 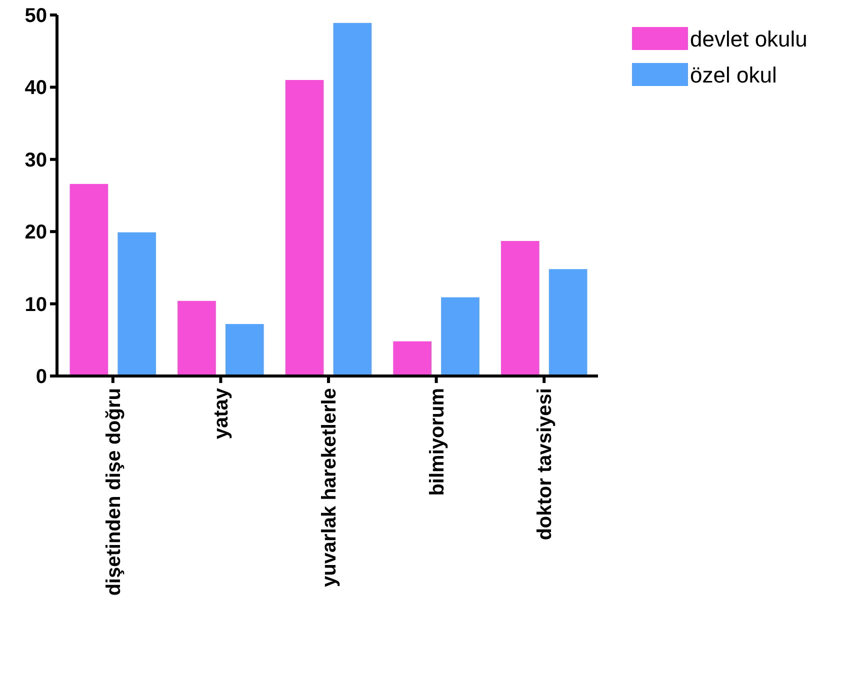 I want to click on y-tick-label: 0, so click(x=41, y=377).